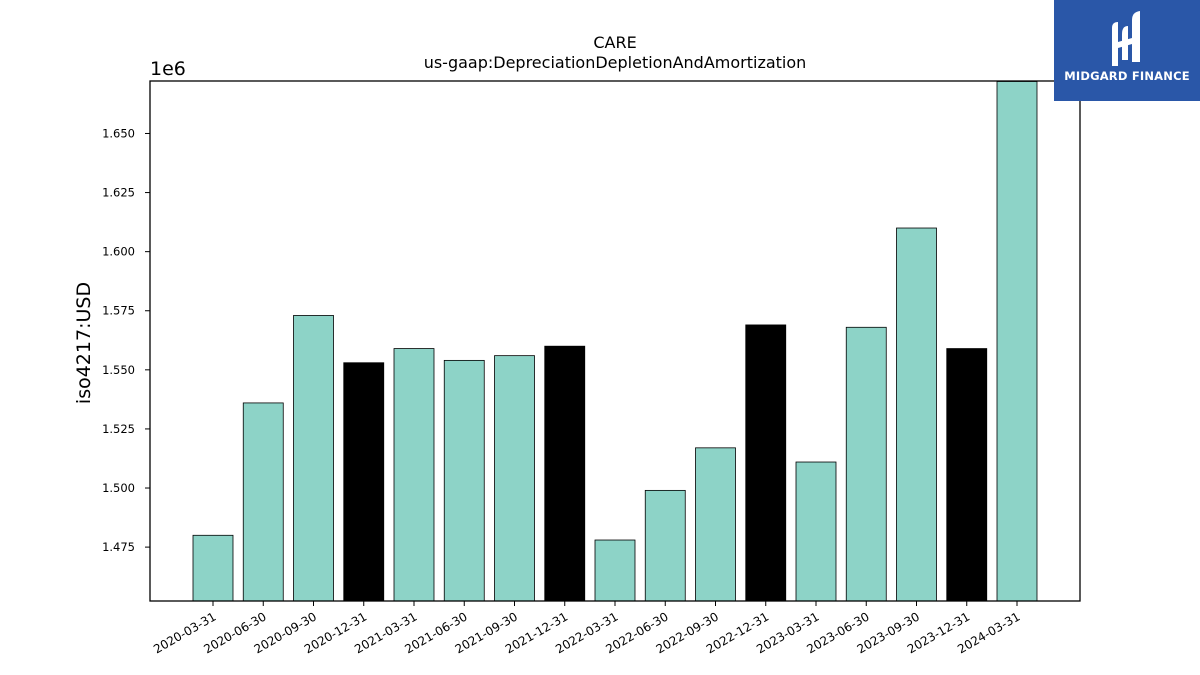 The height and width of the screenshot is (675, 1200). What do you see at coordinates (118, 133) in the screenshot?
I see `y-tick-label: 1.650` at bounding box center [118, 133].